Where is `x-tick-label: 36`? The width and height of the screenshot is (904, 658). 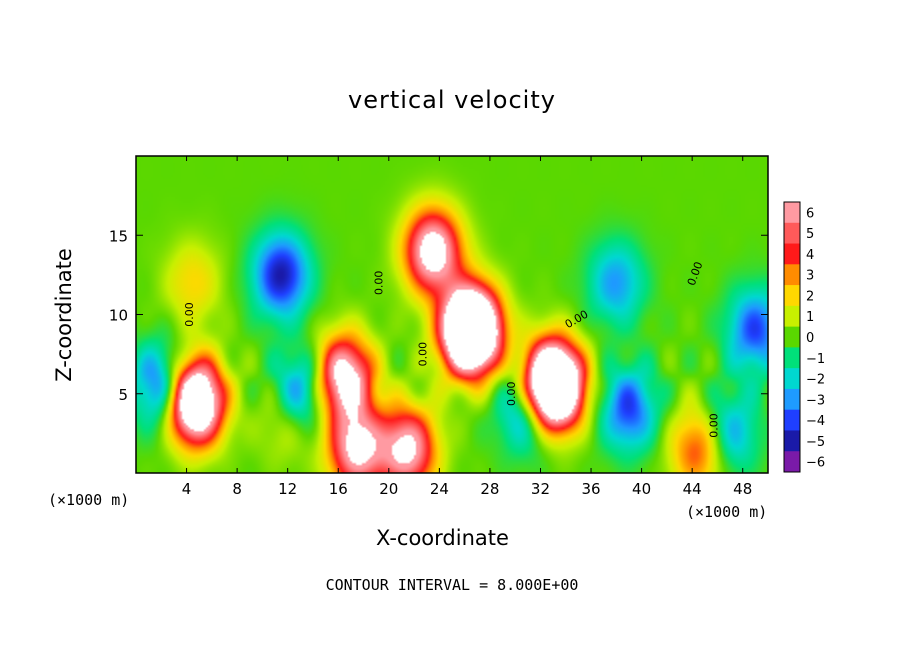
x-tick-label: 36 is located at coordinates (590, 489).